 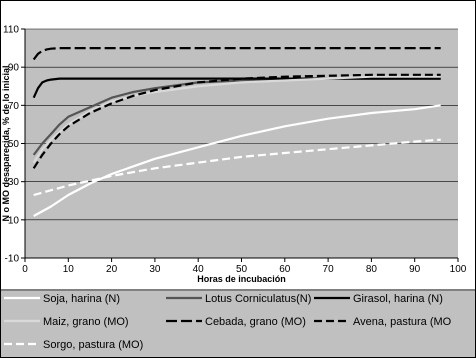 What do you see at coordinates (14, 220) in the screenshot?
I see `y-tick-label: 10` at bounding box center [14, 220].